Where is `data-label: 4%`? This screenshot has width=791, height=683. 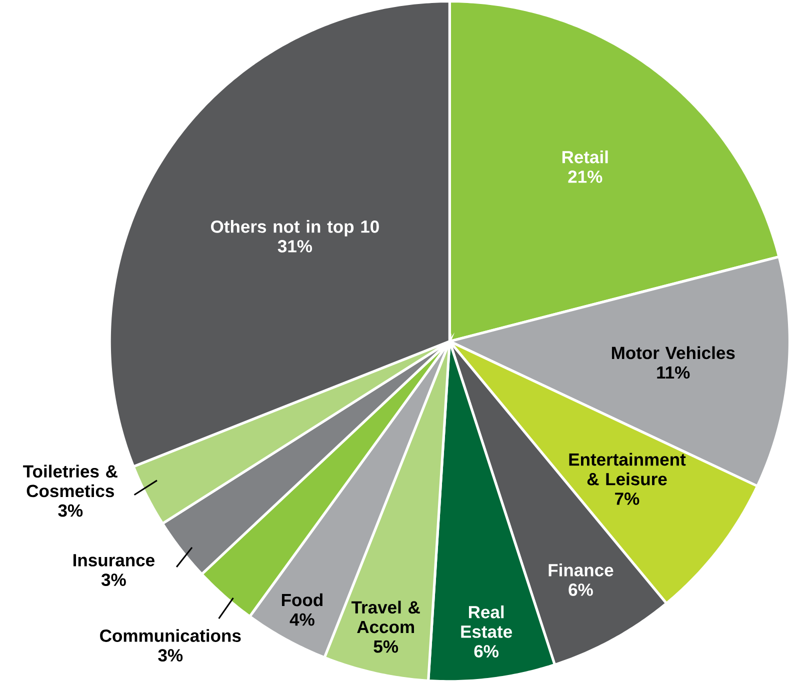 data-label: 4% is located at coordinates (302, 620).